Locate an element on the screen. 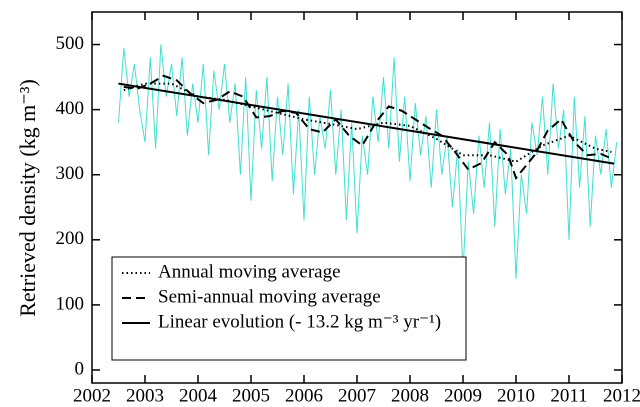 This screenshot has height=407, width=640. y-tick-label: 300 is located at coordinates (70, 173).